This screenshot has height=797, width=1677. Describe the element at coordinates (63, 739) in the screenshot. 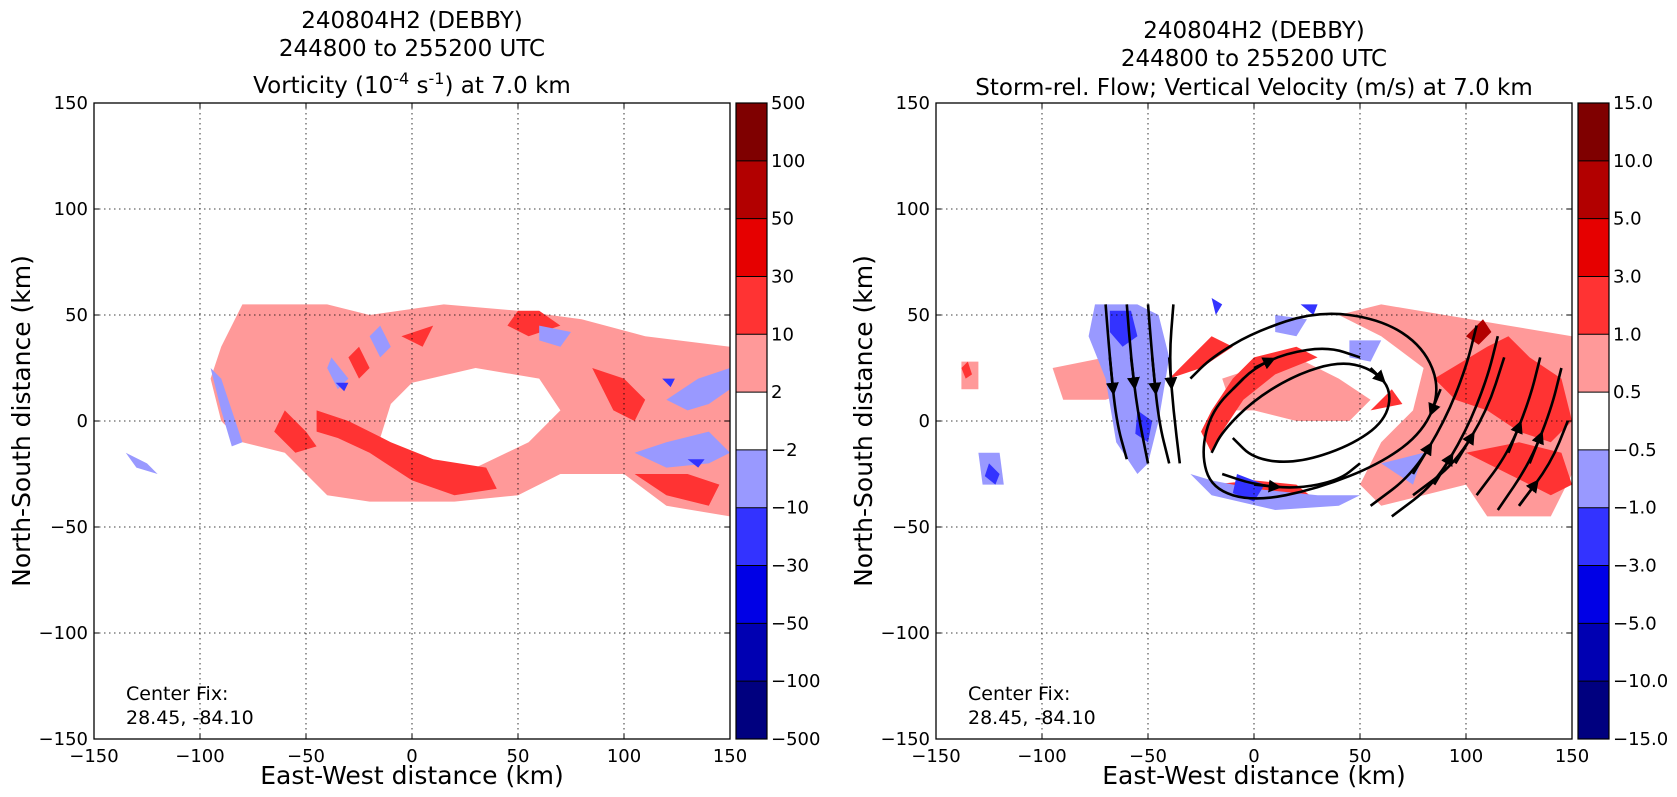

I see `y-tick-label-0: −150` at that location.